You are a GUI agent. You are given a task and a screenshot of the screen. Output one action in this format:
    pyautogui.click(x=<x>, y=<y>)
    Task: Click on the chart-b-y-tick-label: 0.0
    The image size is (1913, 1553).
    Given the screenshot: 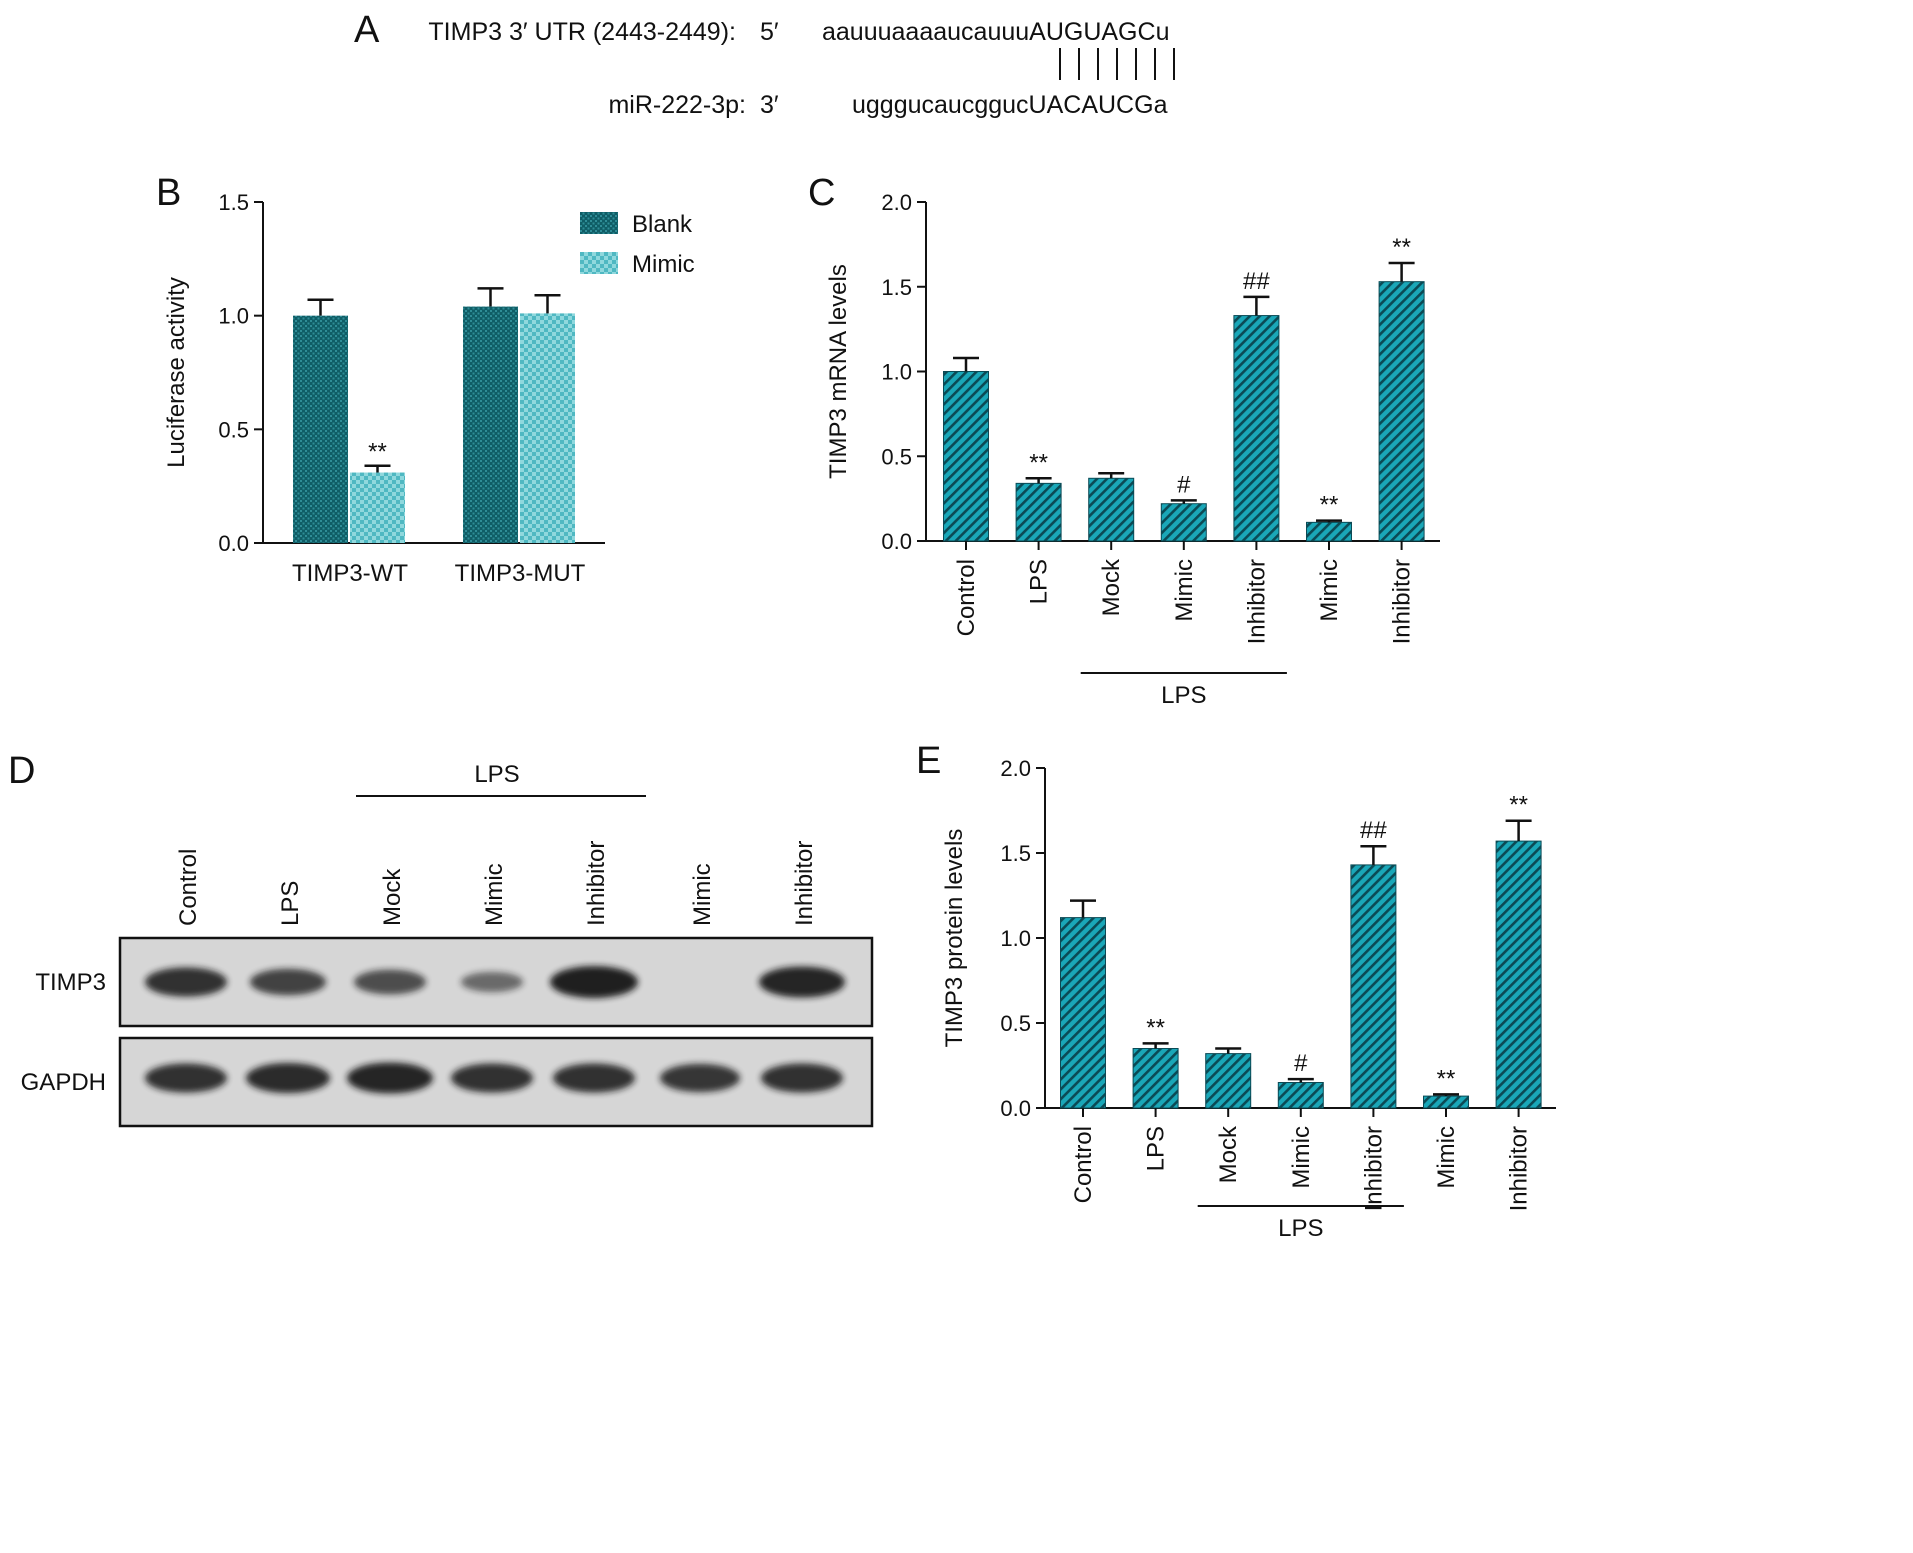 What is the action you would take?
    pyautogui.click(x=233, y=543)
    